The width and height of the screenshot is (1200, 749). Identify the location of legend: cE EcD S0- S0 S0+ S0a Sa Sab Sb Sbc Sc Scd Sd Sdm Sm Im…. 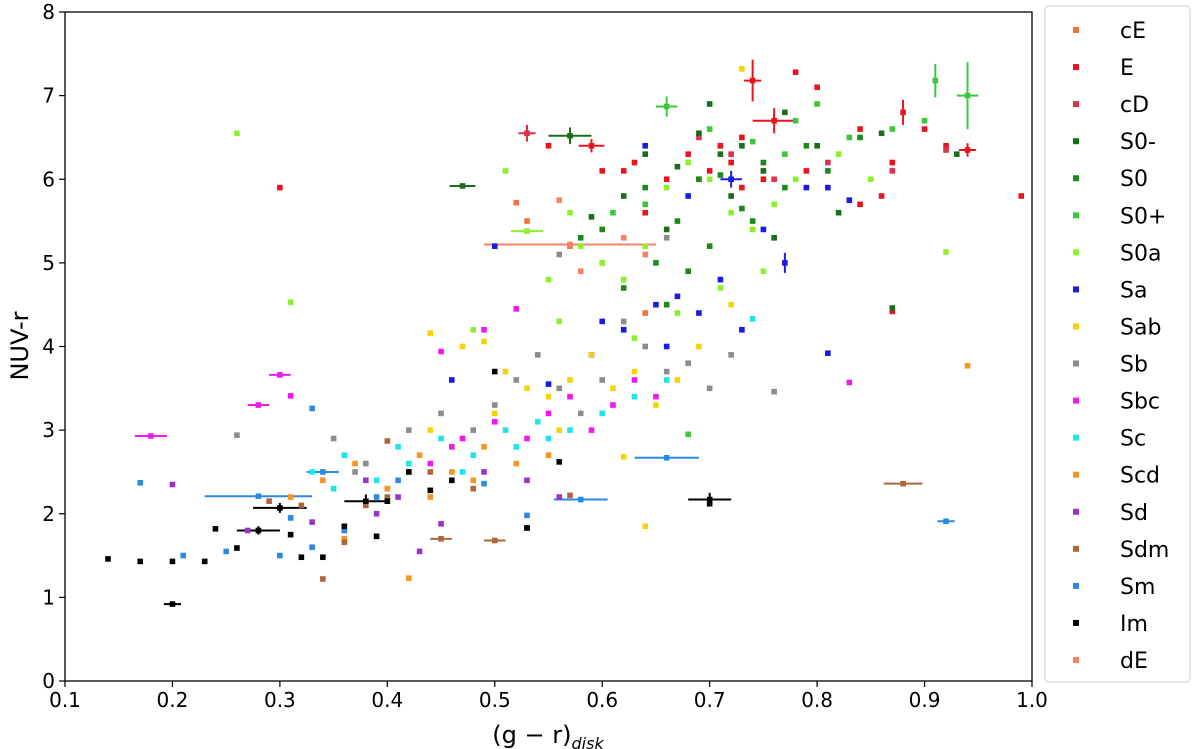
(1117, 344).